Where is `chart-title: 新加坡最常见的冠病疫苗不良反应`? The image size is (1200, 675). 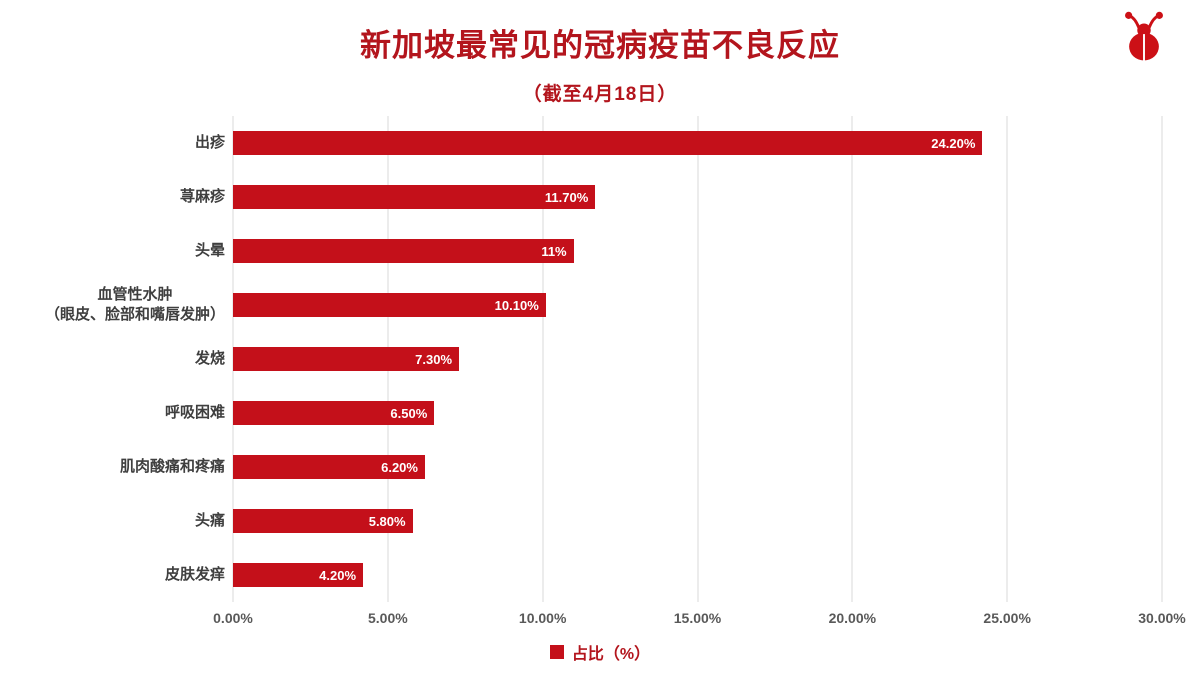 chart-title: 新加坡最常见的冠病疫苗不良反应 is located at coordinates (600, 45).